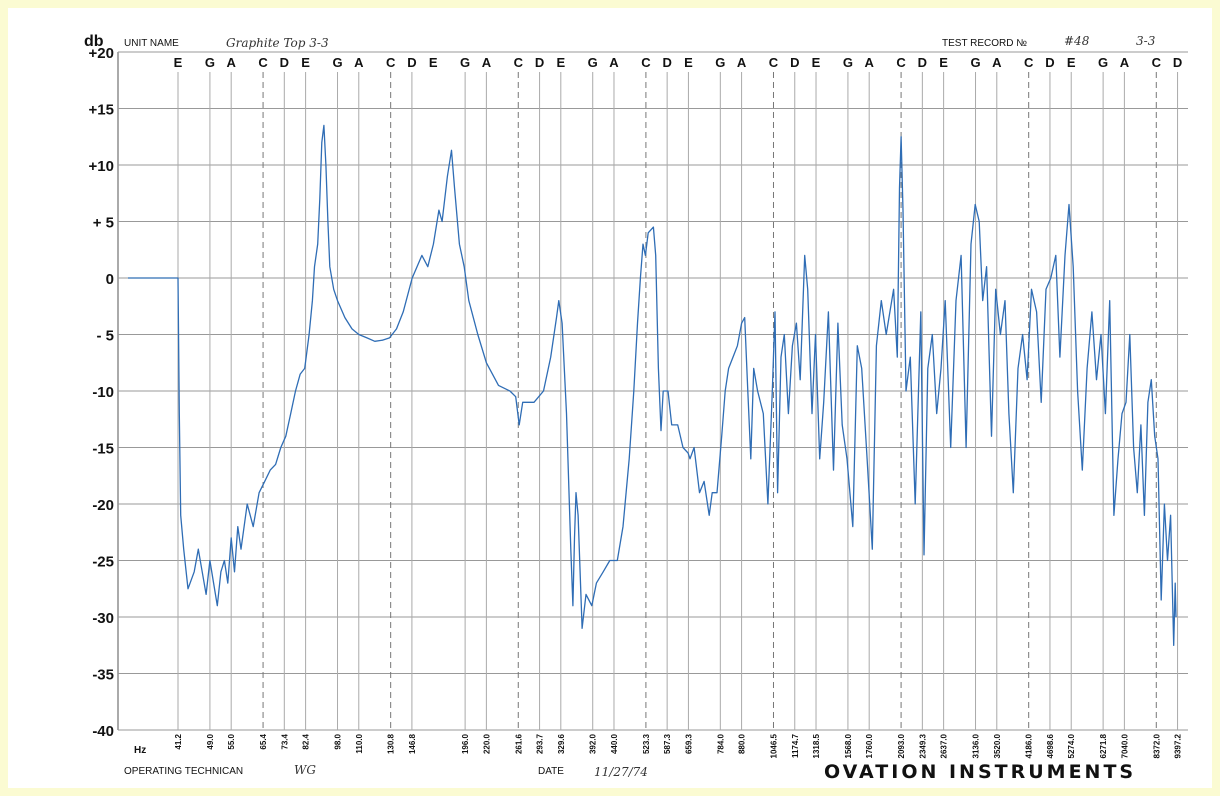 This screenshot has width=1220, height=796. Describe the element at coordinates (1029, 745) in the screenshot. I see `x-tick-label: 4186.0` at that location.